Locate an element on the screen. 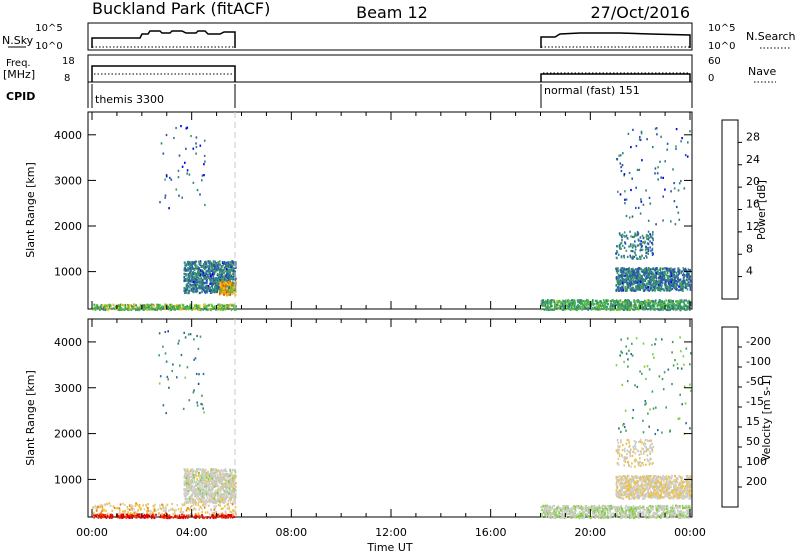 The image size is (800, 554). colorbar-tick-label: 4 is located at coordinates (749, 271).